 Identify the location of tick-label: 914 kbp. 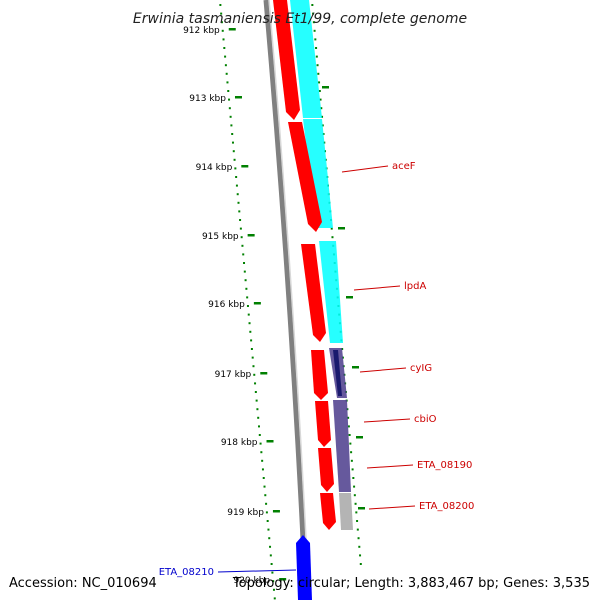
(214, 168).